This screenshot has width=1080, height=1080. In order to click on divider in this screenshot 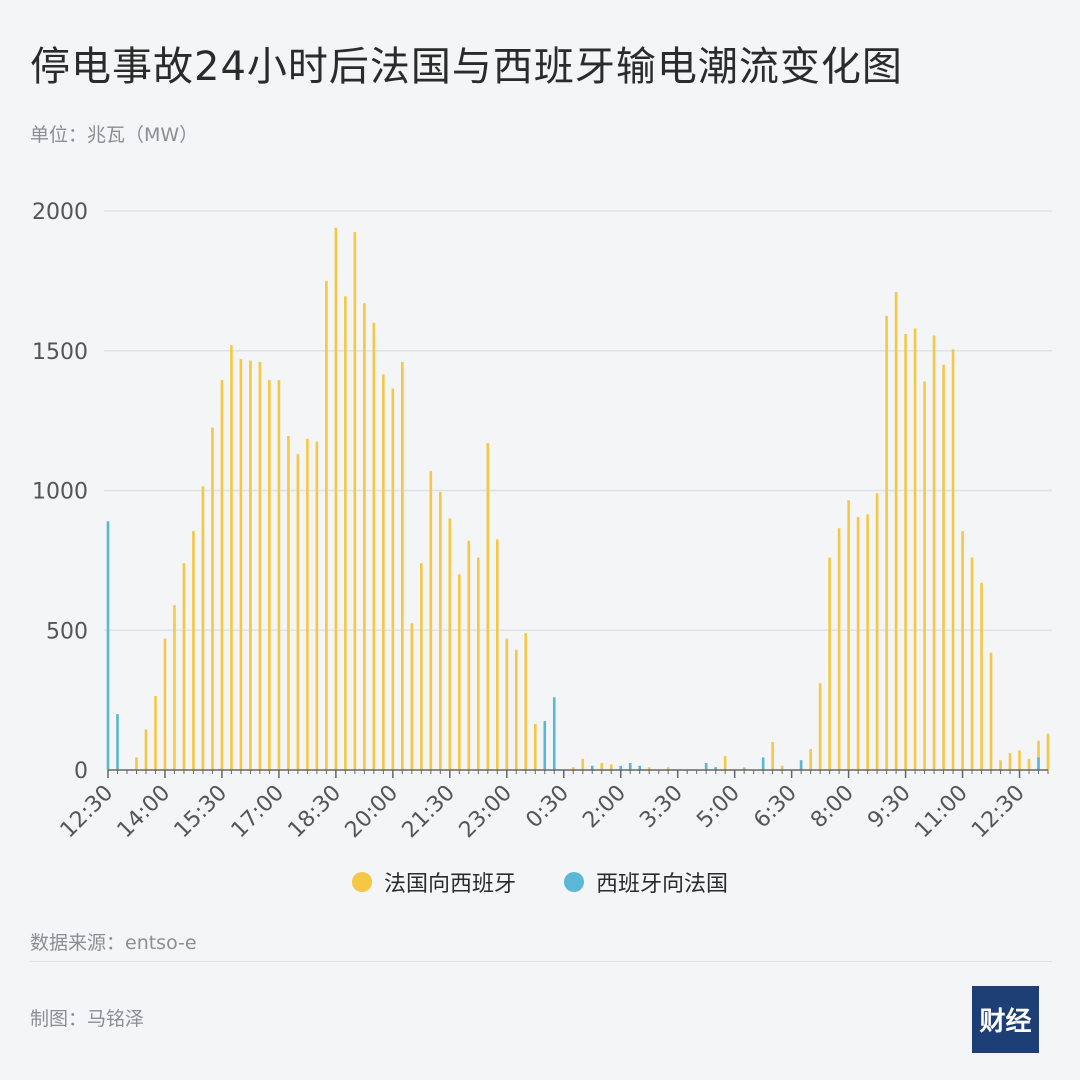, I will do `click(541, 961)`.